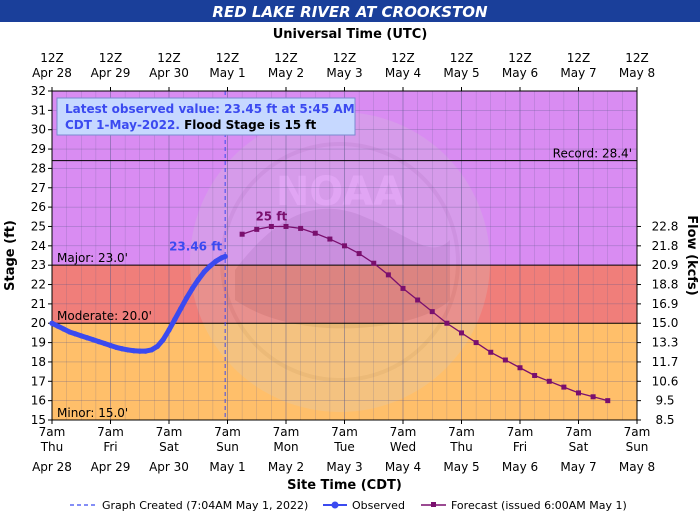  I want to click on x-tick-day: Sun, so click(227, 447).